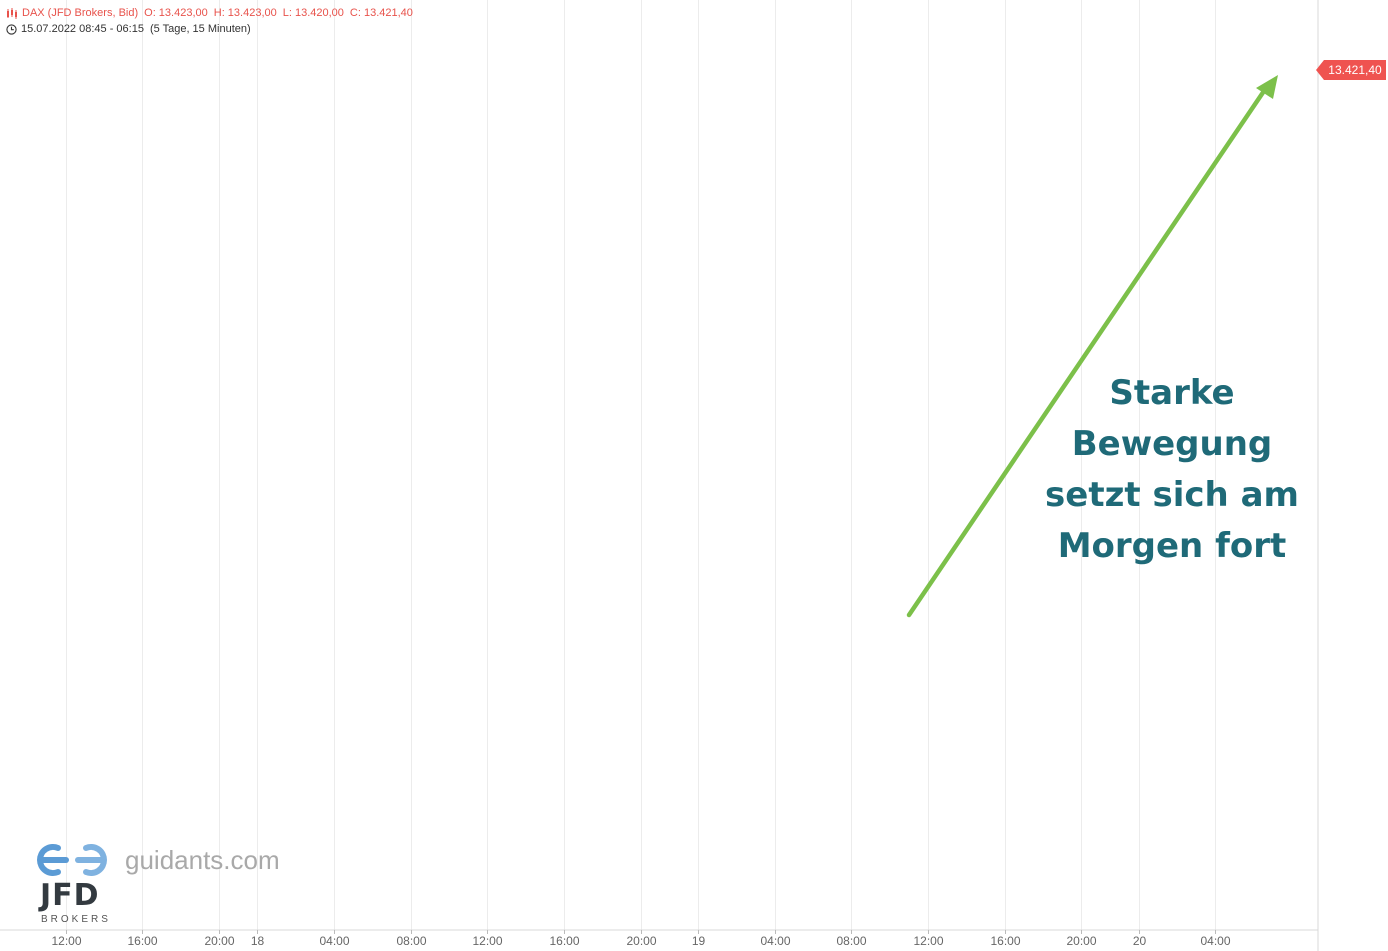  Describe the element at coordinates (11, 29) in the screenshot. I see `clock-icon` at that location.